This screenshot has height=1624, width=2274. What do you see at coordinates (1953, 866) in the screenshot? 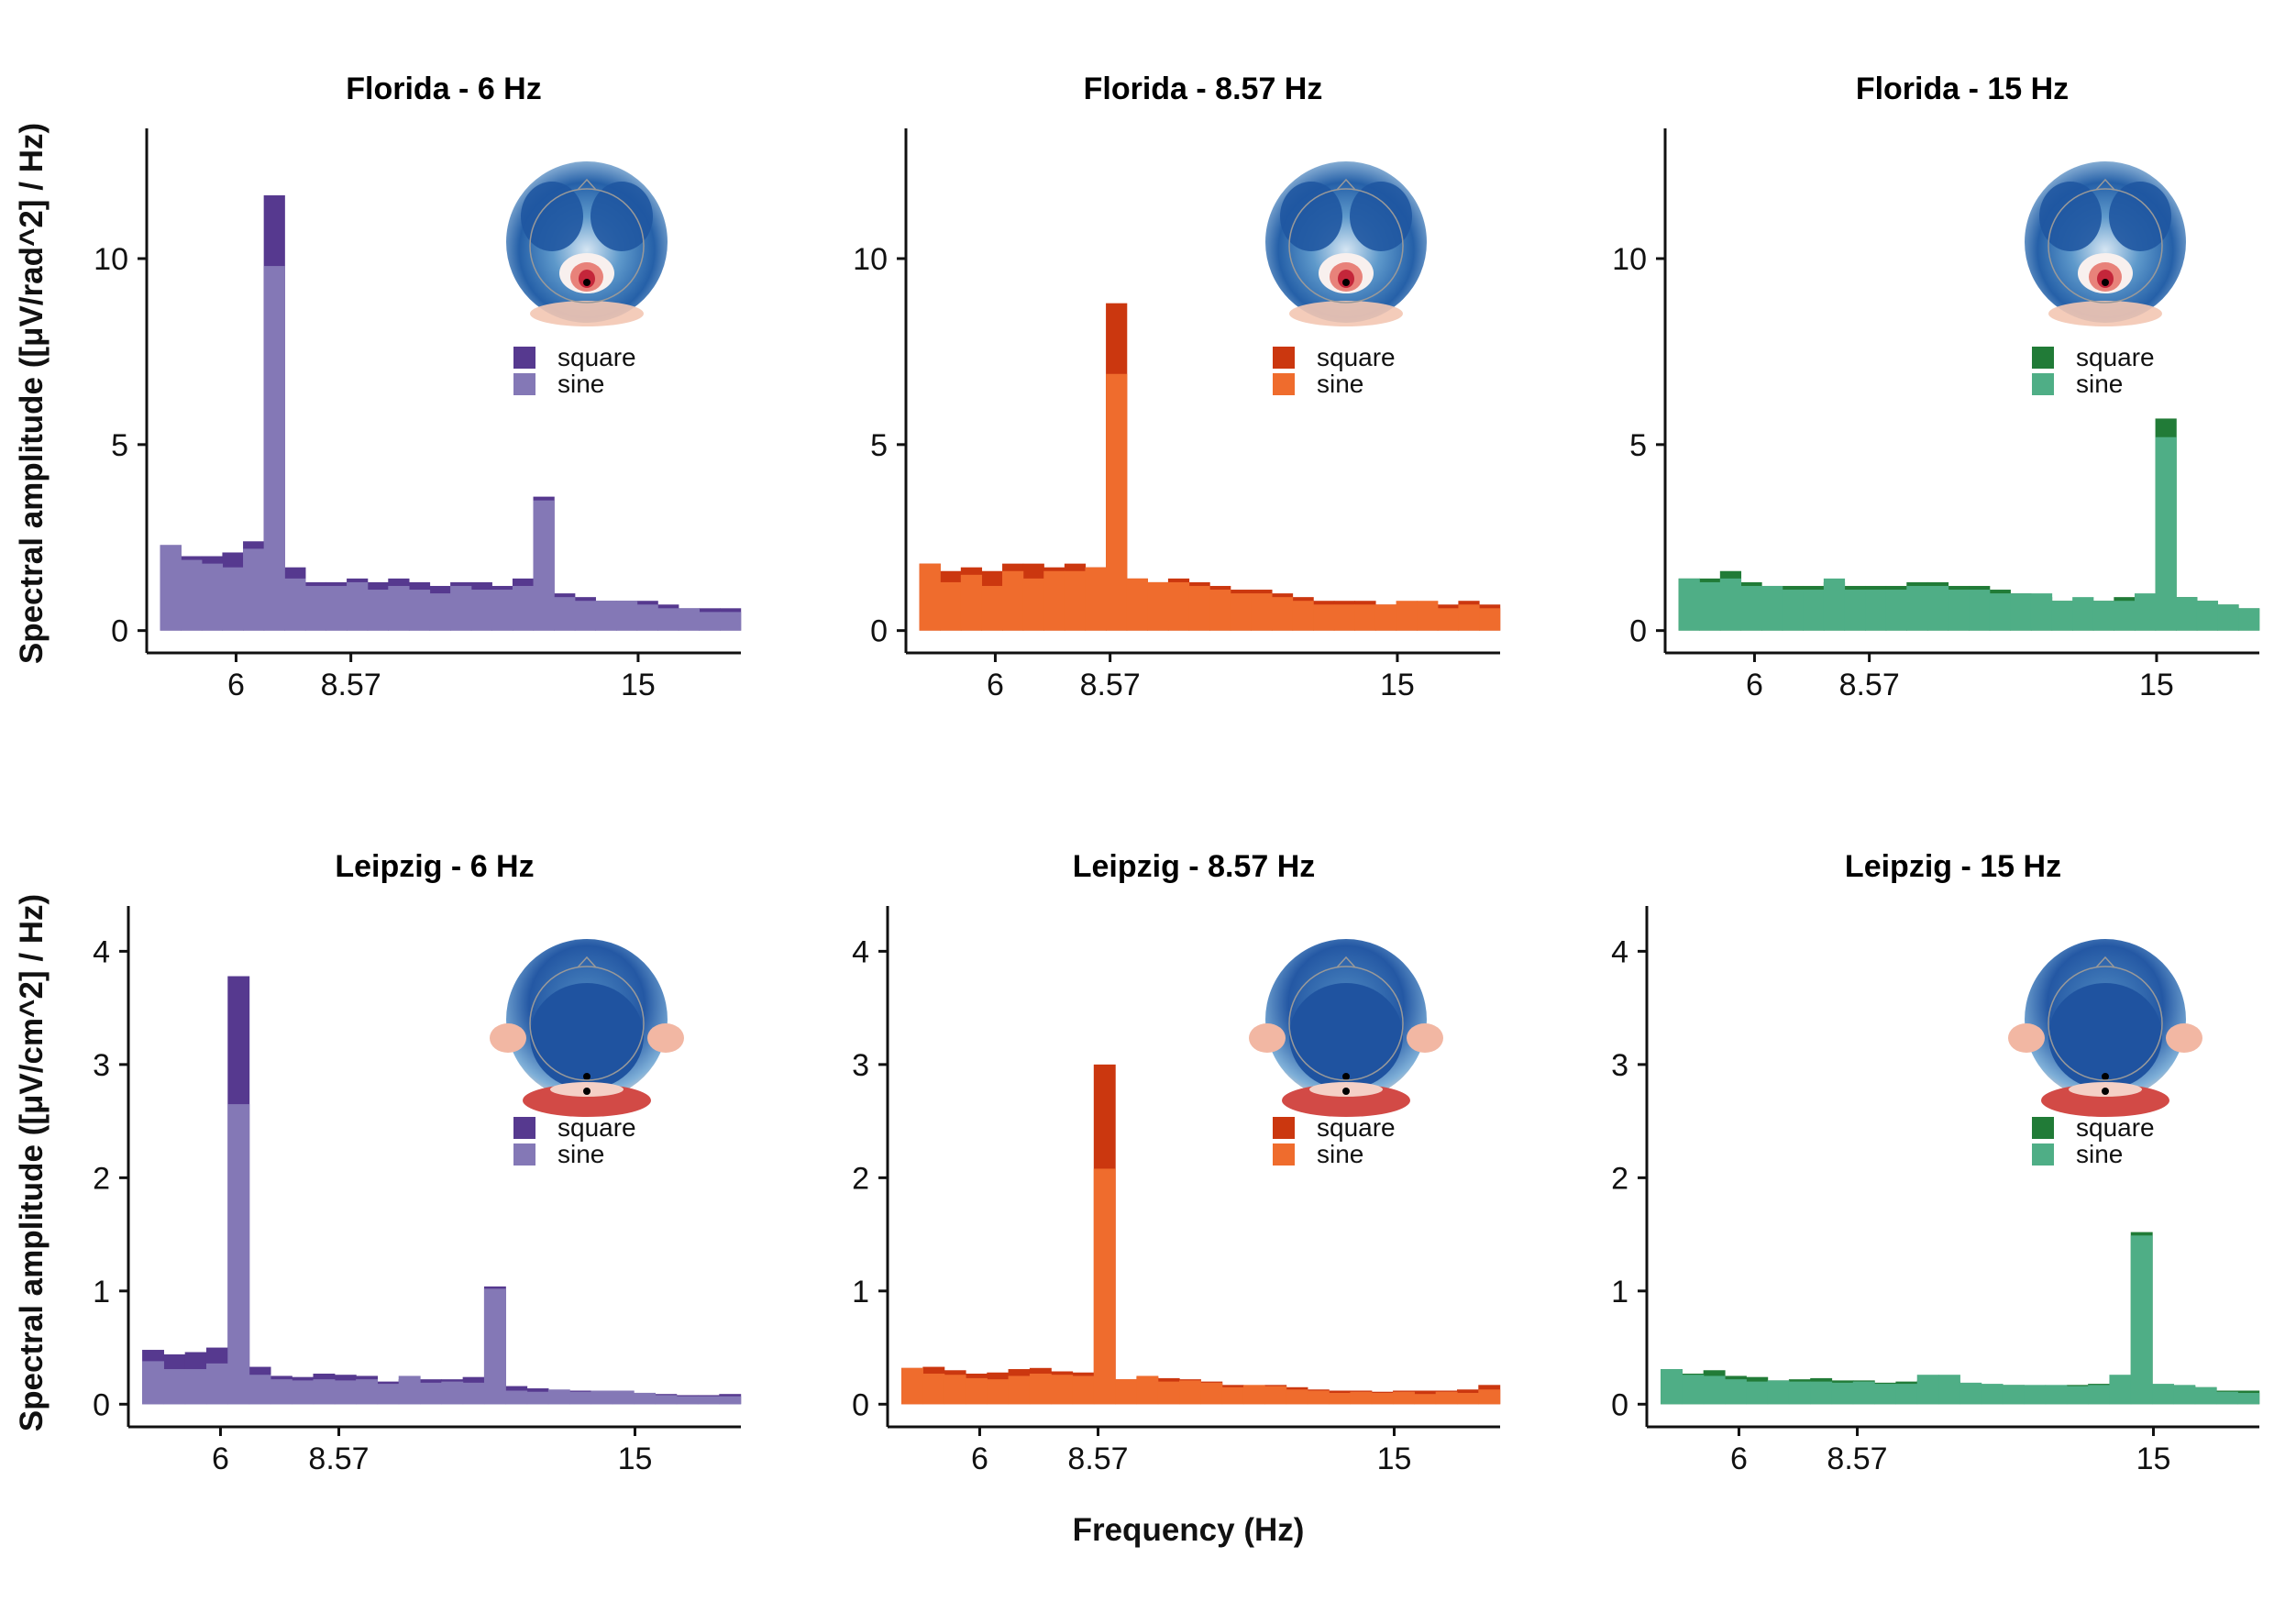
I see `panel-title: Leipzig - 15 Hz` at bounding box center [1953, 866].